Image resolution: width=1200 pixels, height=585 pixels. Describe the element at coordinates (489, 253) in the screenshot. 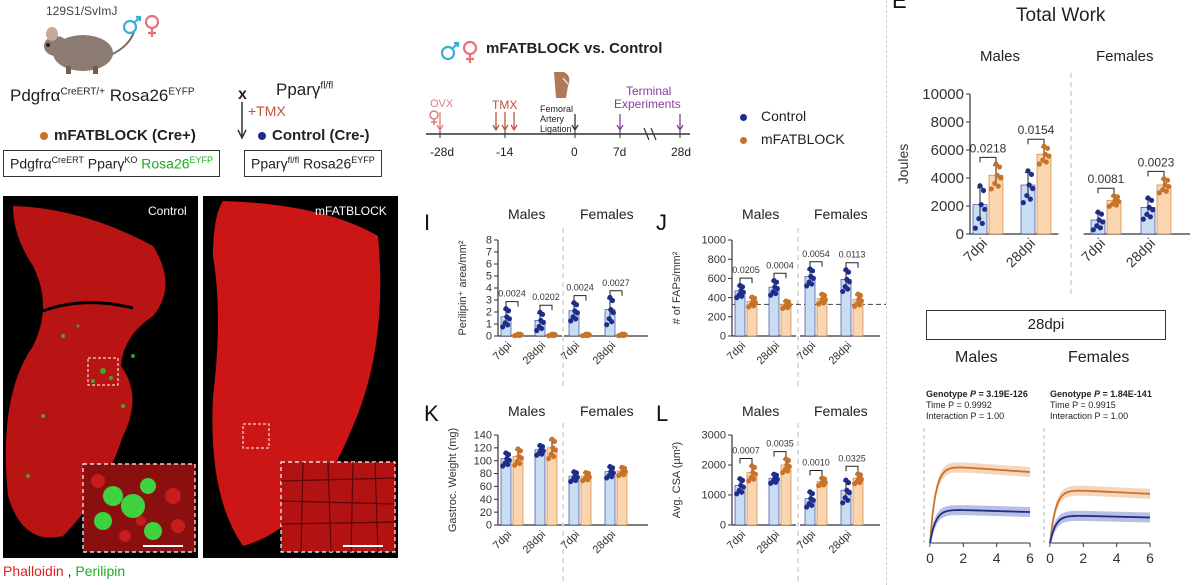

I see `panel-i-ytick-label: 7` at that location.